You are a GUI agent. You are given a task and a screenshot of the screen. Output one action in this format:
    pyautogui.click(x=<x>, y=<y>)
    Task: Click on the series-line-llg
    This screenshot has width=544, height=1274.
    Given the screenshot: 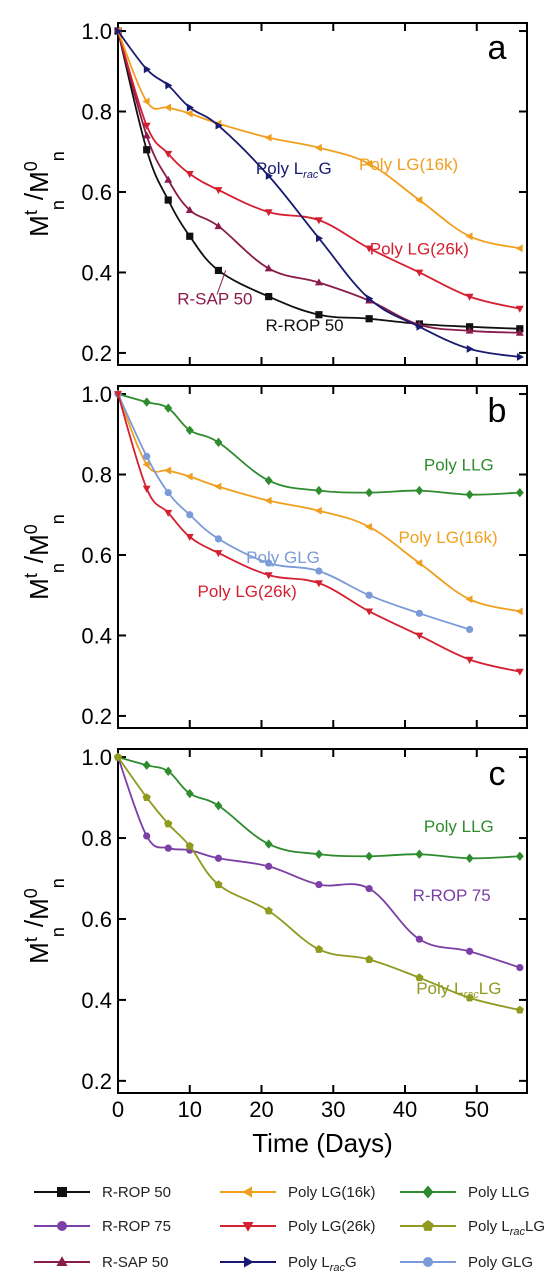 What is the action you would take?
    pyautogui.click(x=318, y=808)
    